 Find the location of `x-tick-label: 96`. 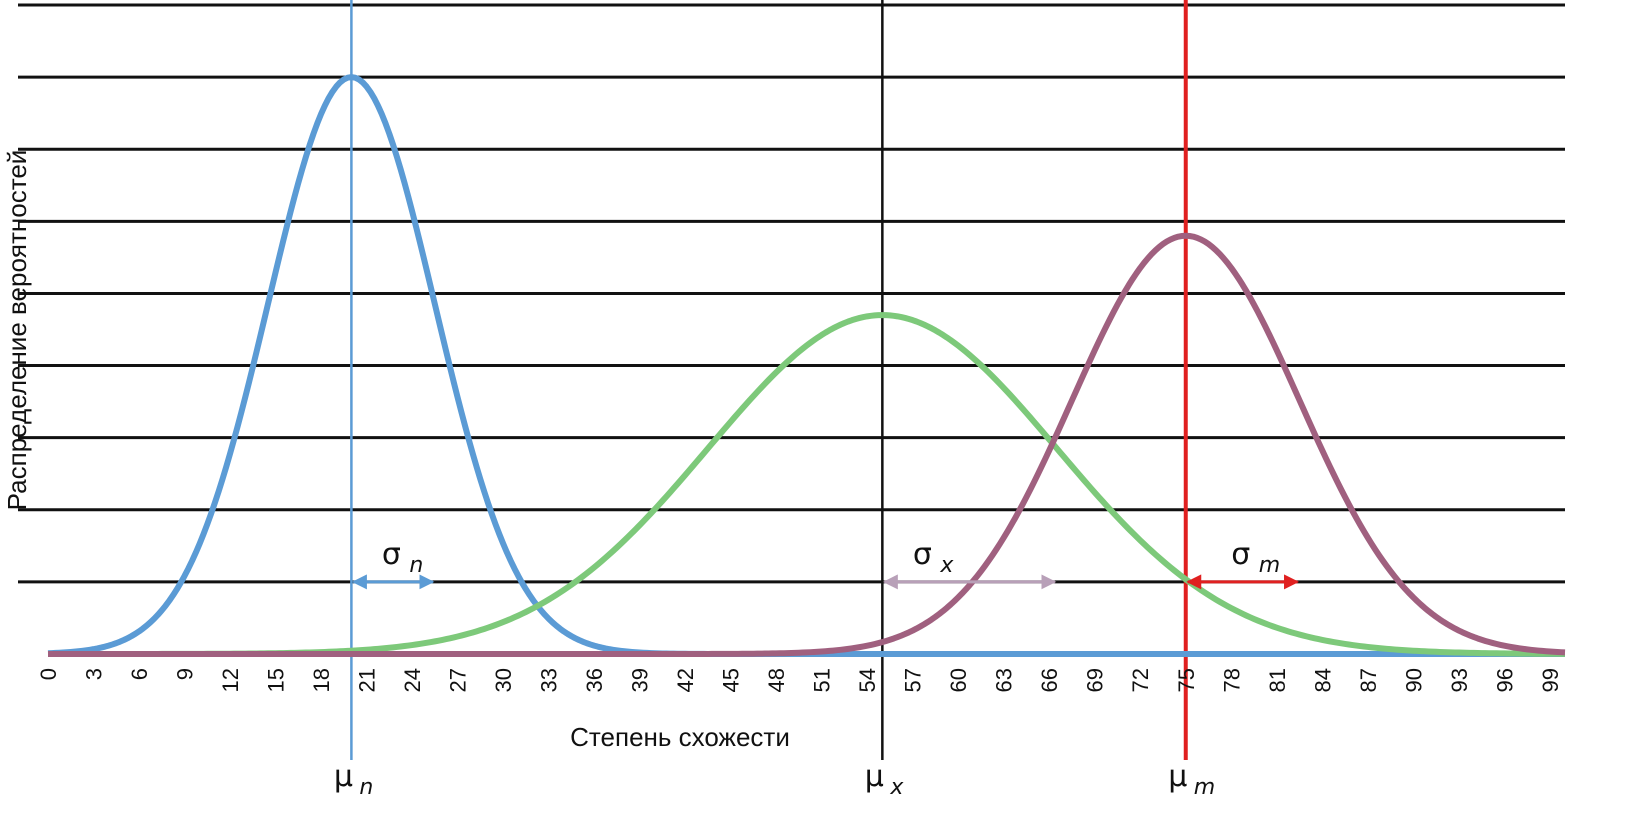

x-tick-label: 96 is located at coordinates (1504, 680).